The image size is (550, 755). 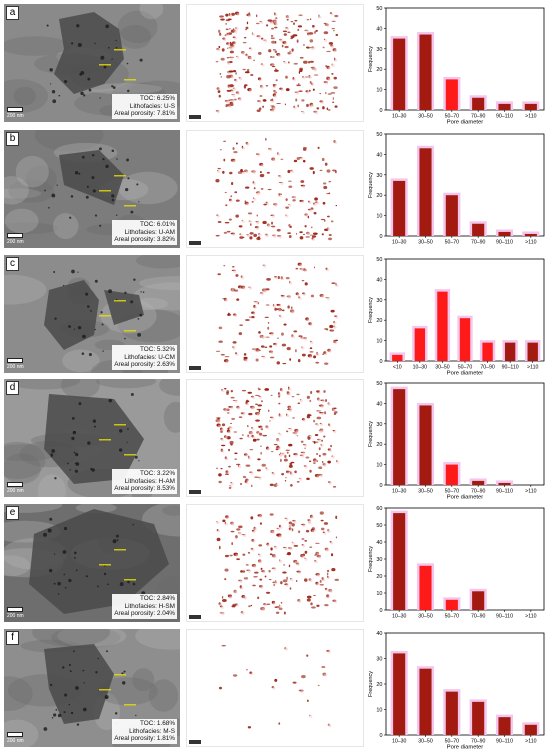 I want to click on panel-letter: d, so click(x=12, y=388).